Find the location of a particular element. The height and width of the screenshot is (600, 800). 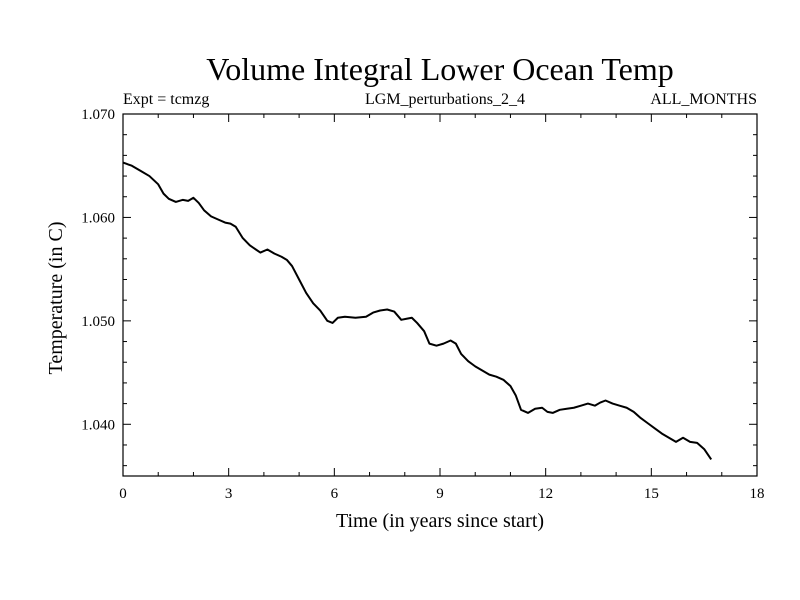

x-tick-label: 3 is located at coordinates (229, 494).